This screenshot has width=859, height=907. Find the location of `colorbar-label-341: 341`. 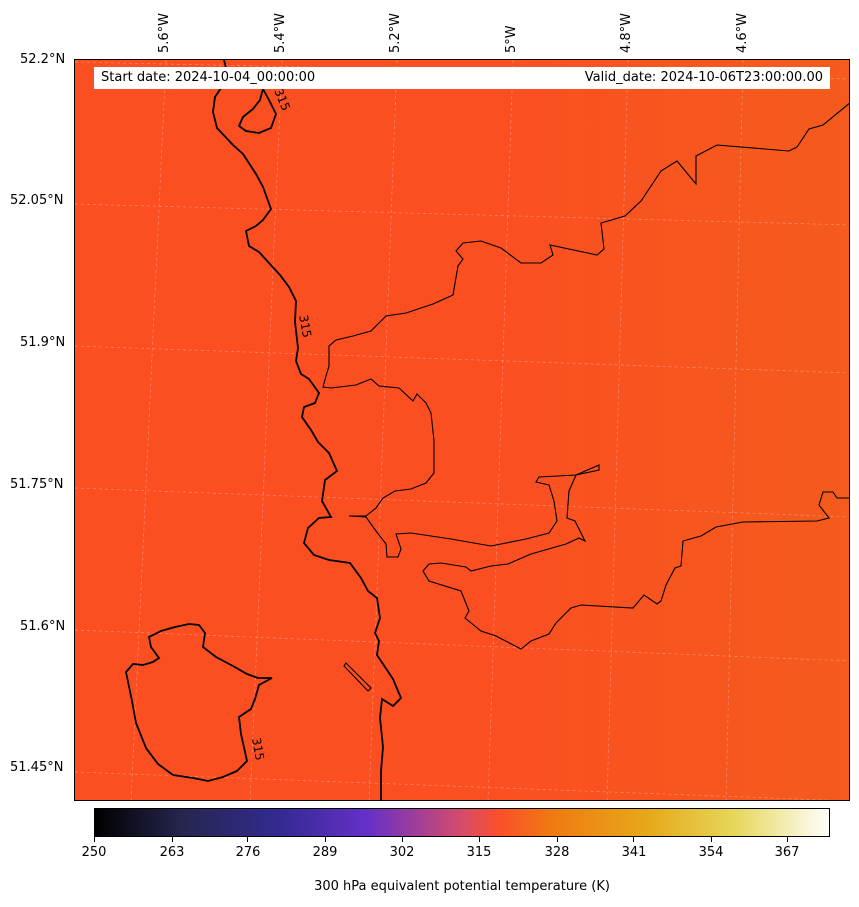

colorbar-label-341: 341 is located at coordinates (634, 852).